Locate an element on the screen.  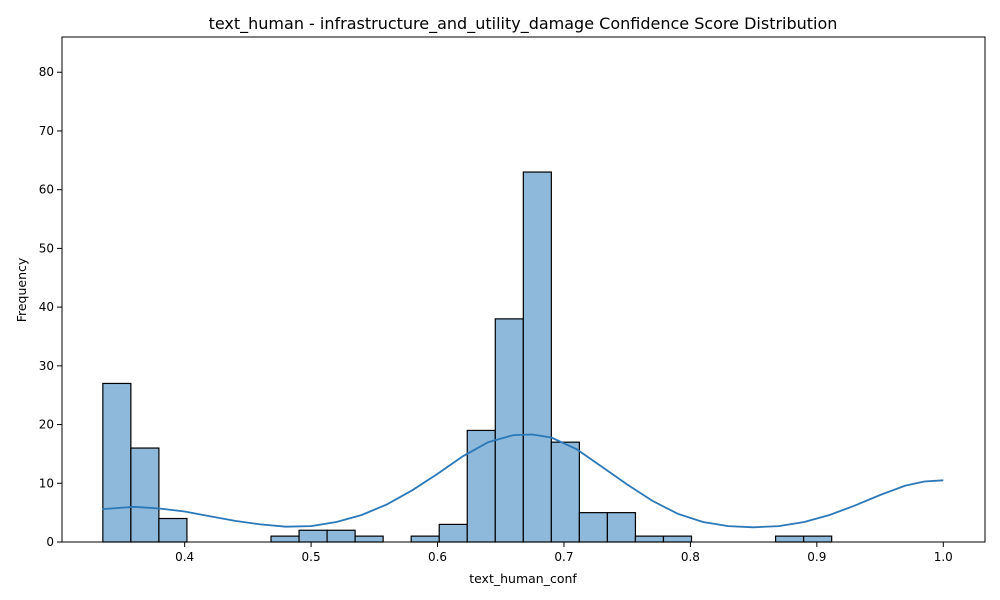
y-tick-label: 40 is located at coordinates (46, 307).